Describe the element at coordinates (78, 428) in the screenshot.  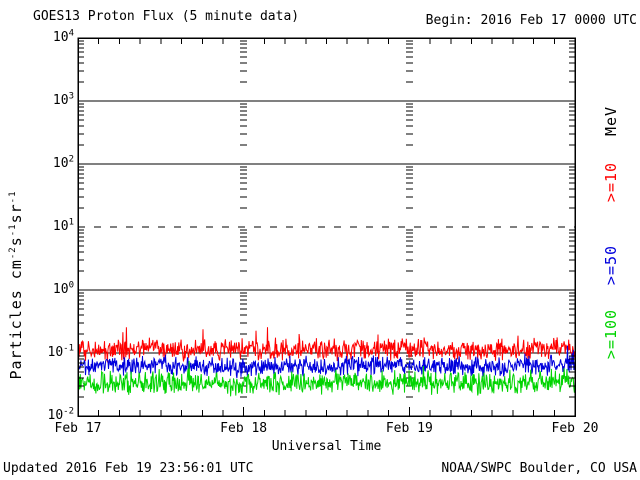
I see `x-tick-label: Feb 17` at that location.